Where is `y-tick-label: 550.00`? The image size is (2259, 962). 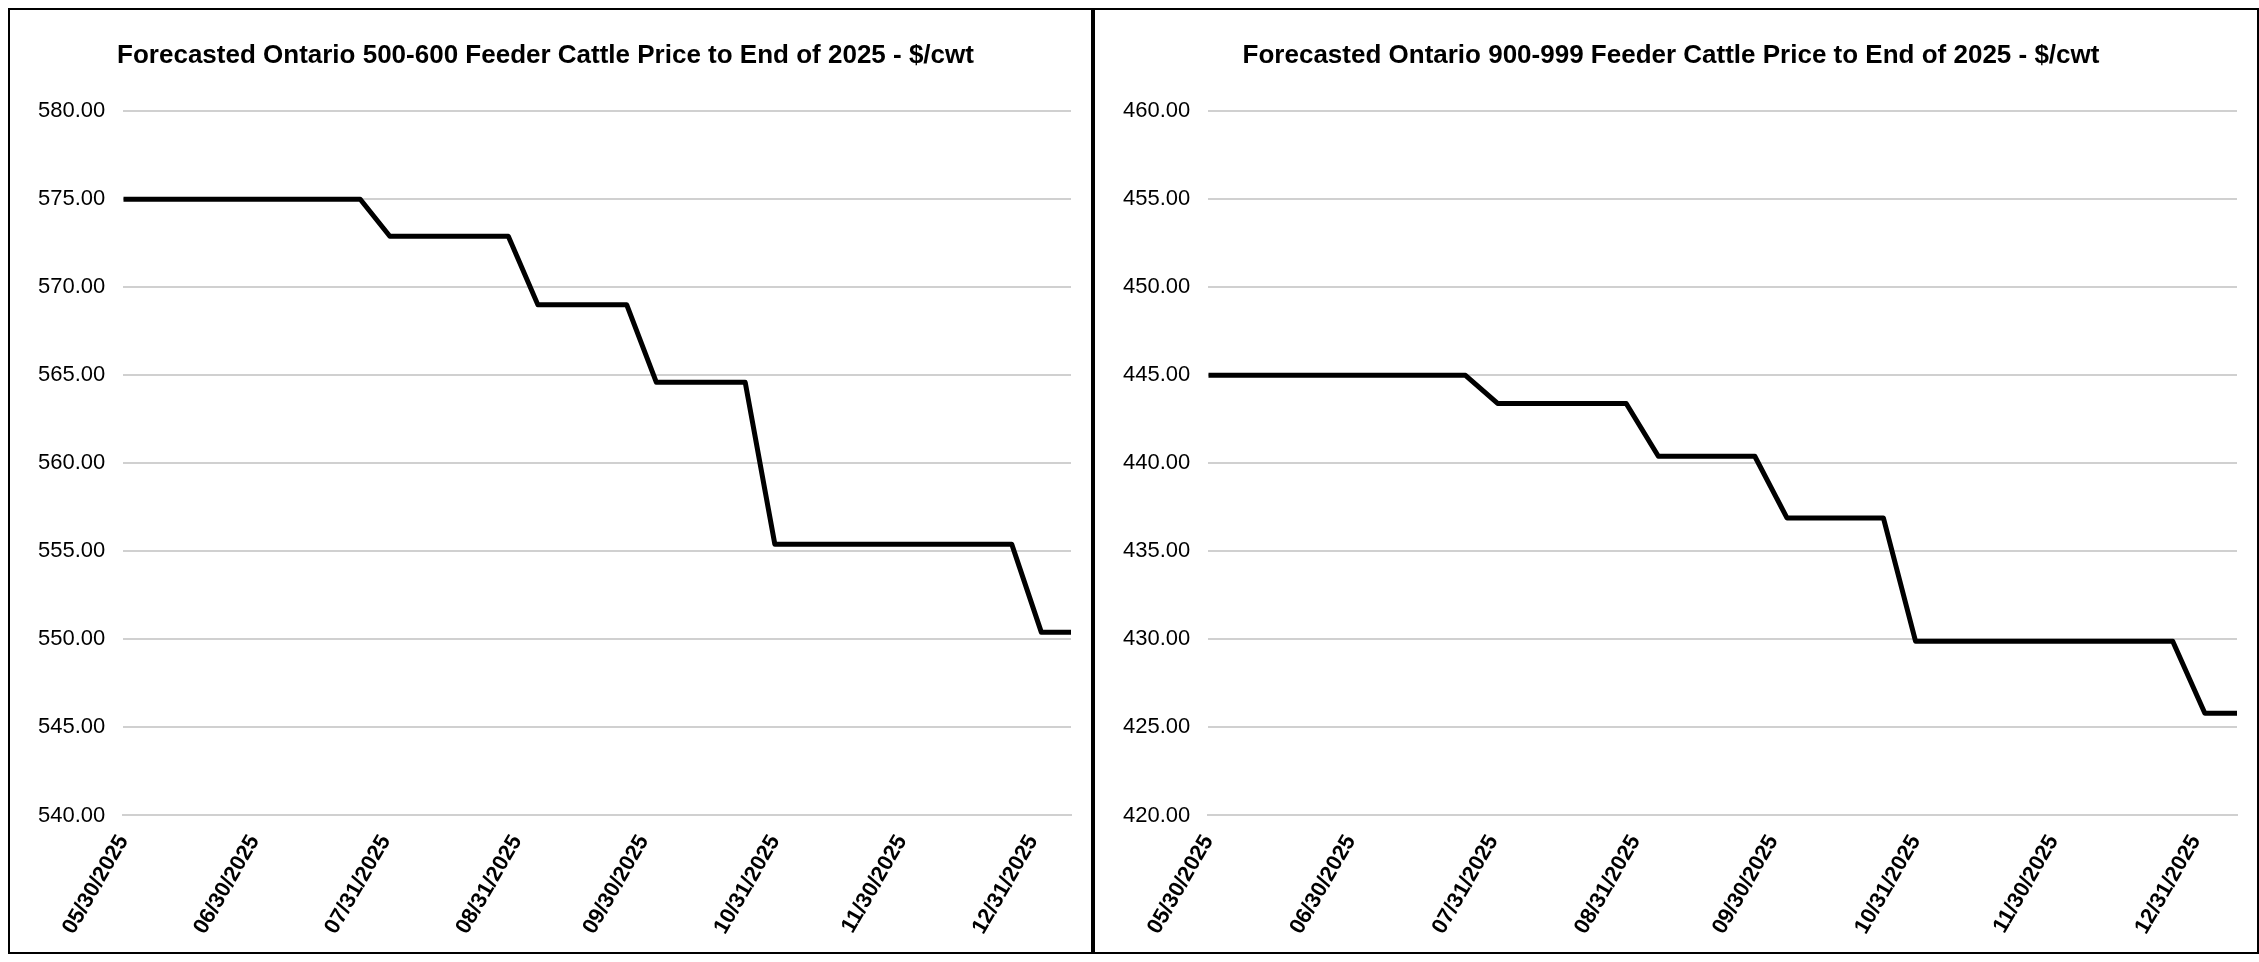 y-tick-label: 550.00 is located at coordinates (71, 638).